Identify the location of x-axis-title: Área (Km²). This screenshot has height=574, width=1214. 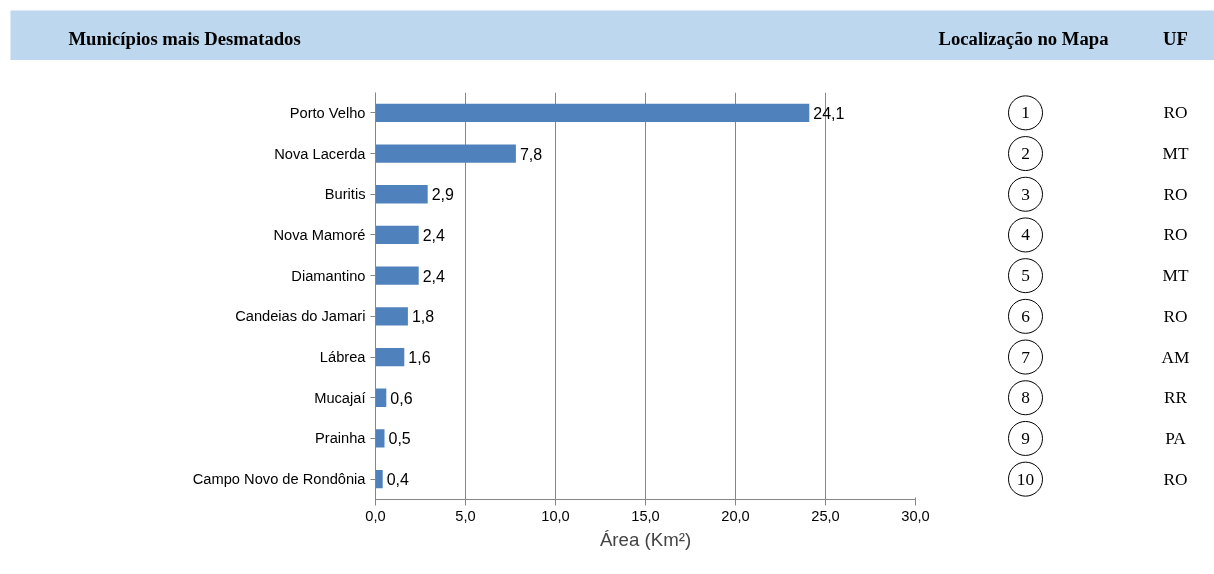
(645, 539).